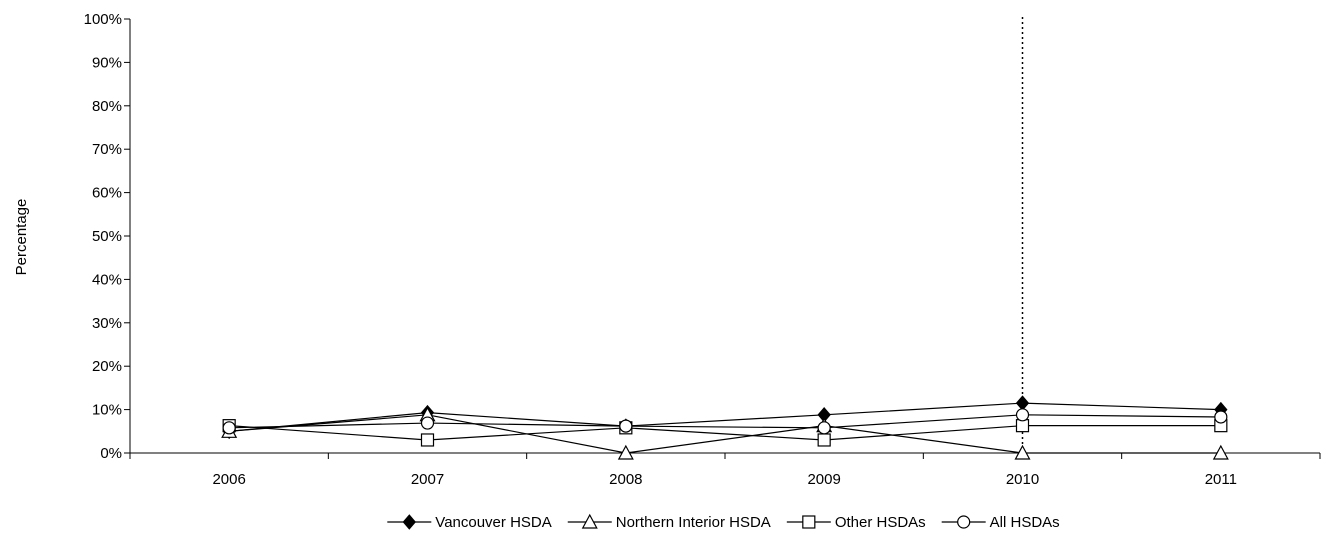  What do you see at coordinates (823, 479) in the screenshot?
I see `x-tick-label: 2009` at bounding box center [823, 479].